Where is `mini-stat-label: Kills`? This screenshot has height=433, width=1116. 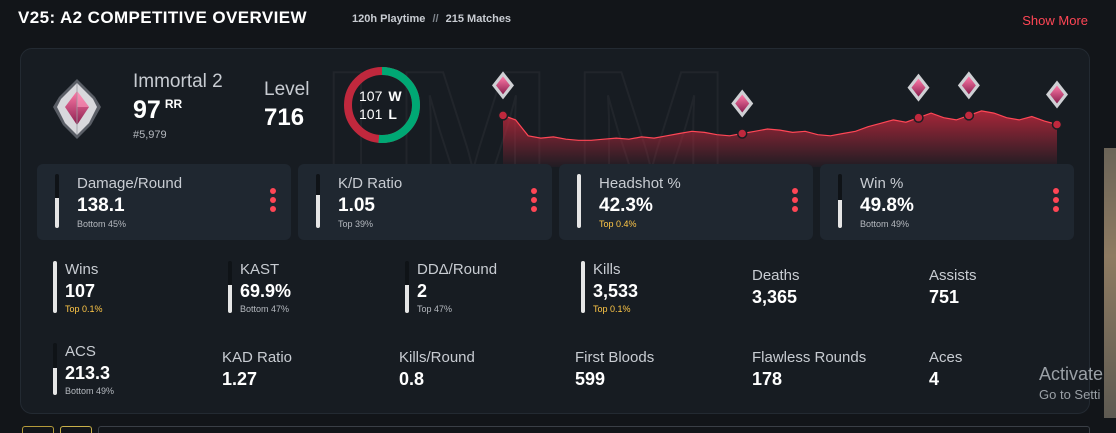 mini-stat-label: Kills is located at coordinates (607, 269).